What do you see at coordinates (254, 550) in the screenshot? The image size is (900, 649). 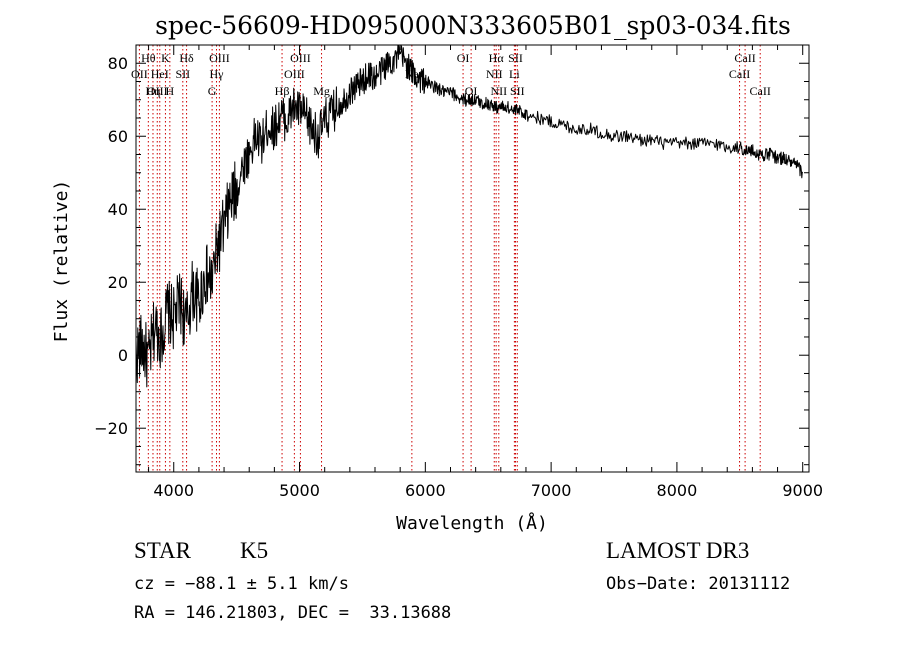 I see `object-subclass: K5` at bounding box center [254, 550].